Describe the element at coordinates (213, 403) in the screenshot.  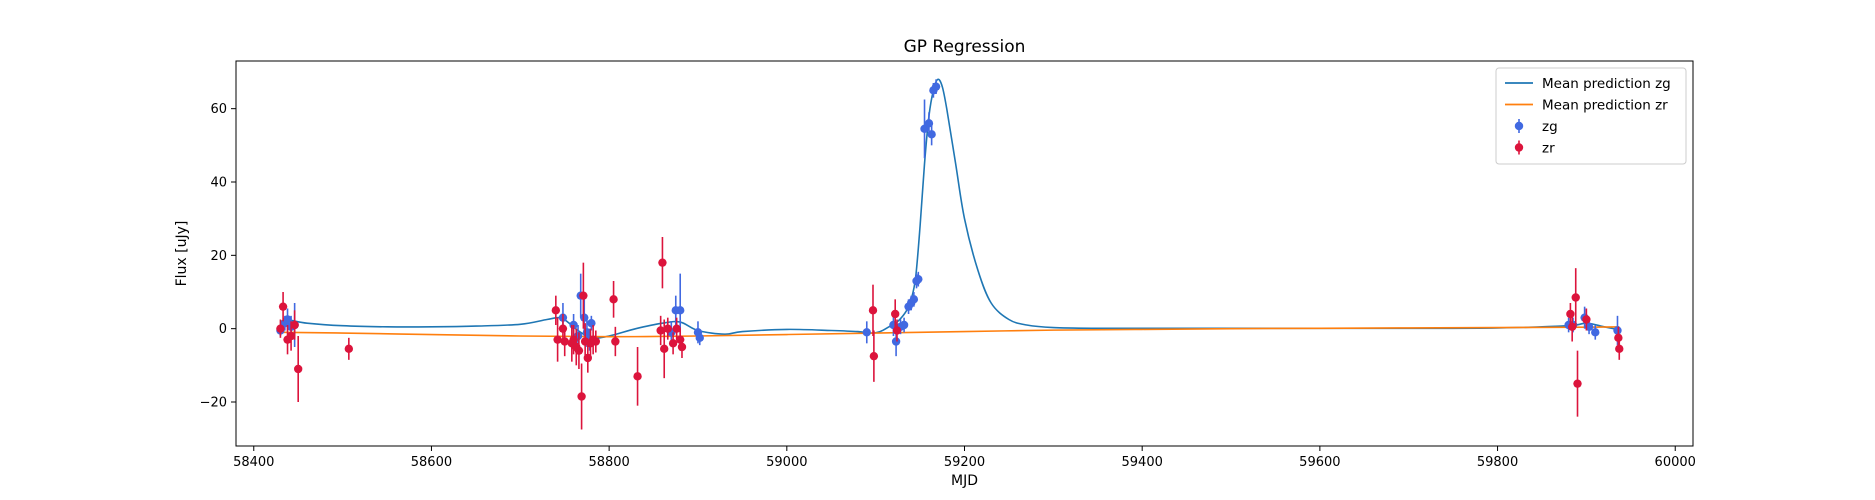
I see `y-tick-label: −20` at that location.